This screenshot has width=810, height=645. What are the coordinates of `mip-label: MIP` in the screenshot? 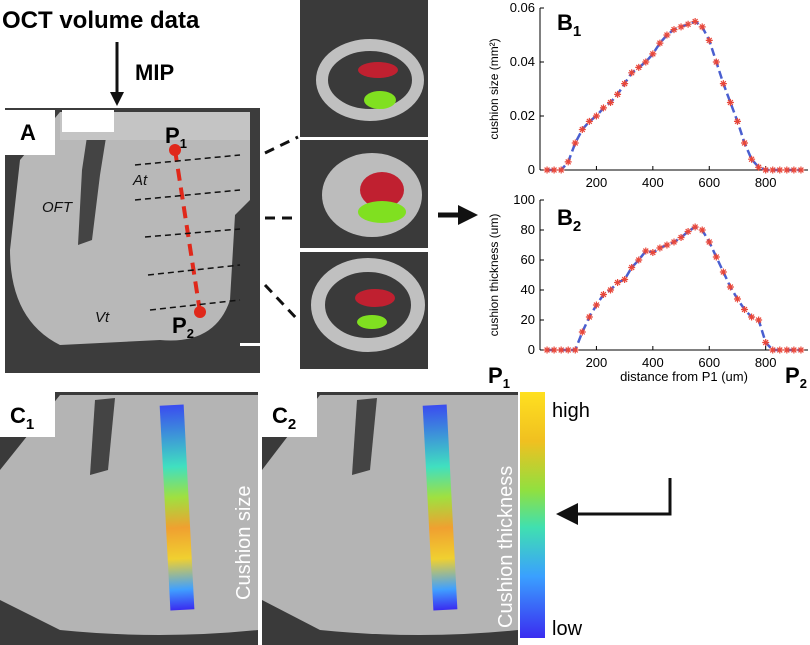 It's located at (154, 72).